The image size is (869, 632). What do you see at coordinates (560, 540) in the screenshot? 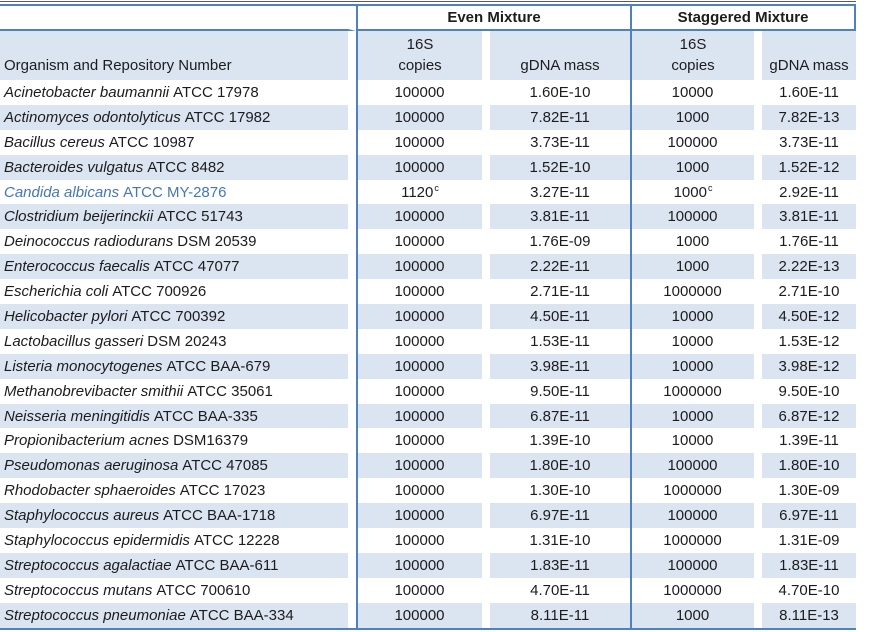
I see `even-gdna-mass-cell: 1.31E-10` at bounding box center [560, 540].